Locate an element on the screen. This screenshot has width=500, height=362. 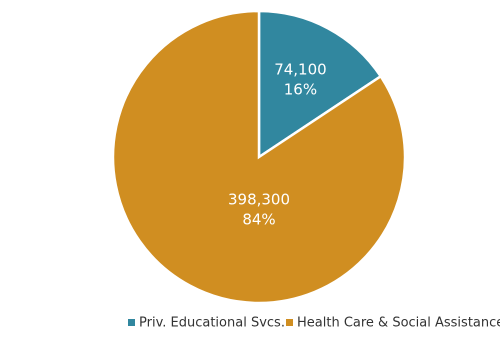
pie-slice is located at coordinates (320, 84).